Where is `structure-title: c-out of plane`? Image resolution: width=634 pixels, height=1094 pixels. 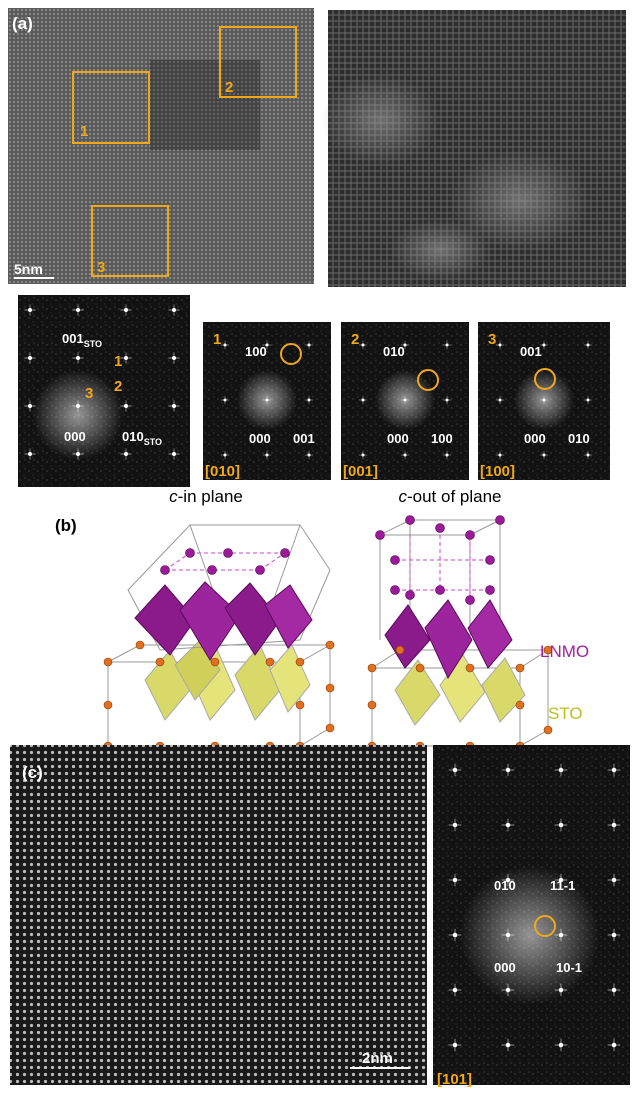 structure-title: c-out of plane is located at coordinates (449, 496).